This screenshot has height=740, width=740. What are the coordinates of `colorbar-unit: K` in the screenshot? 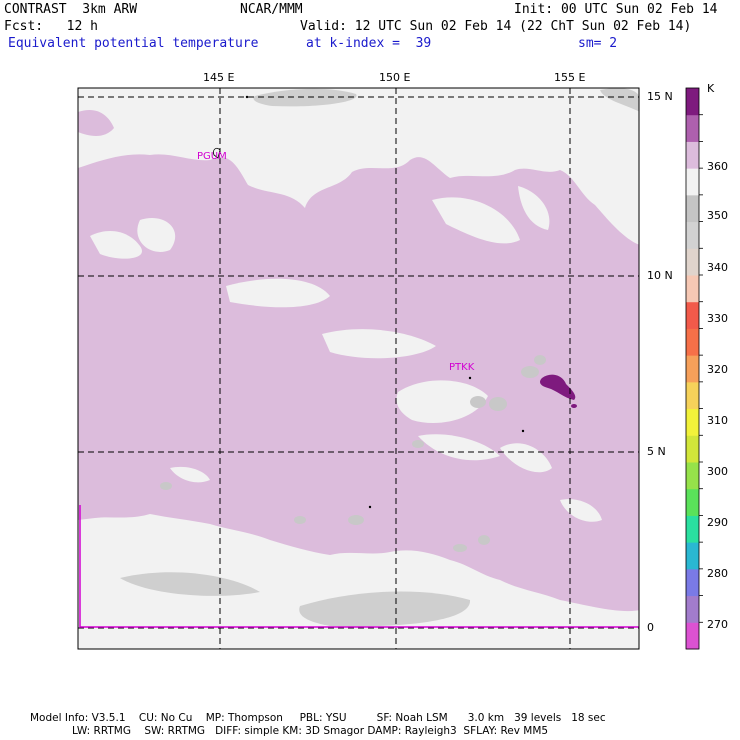 It's located at (711, 88).